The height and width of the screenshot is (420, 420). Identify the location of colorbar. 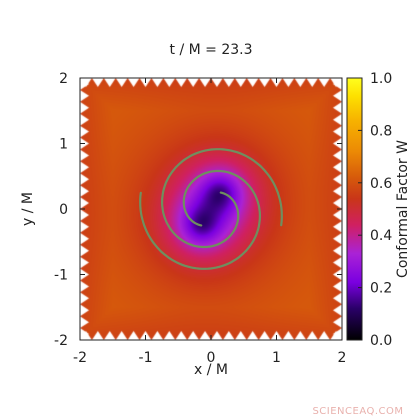
(354, 209).